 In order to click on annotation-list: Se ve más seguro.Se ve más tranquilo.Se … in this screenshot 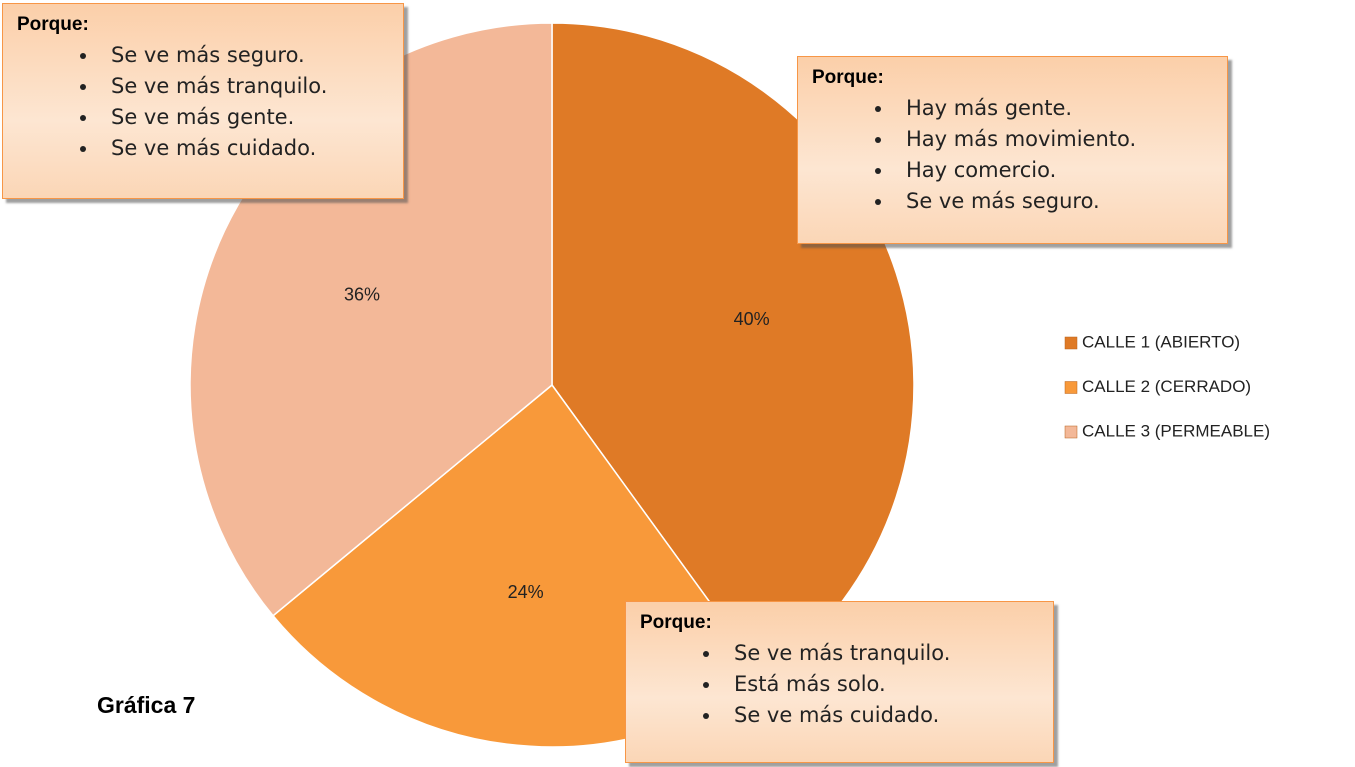, I will do `click(203, 102)`.